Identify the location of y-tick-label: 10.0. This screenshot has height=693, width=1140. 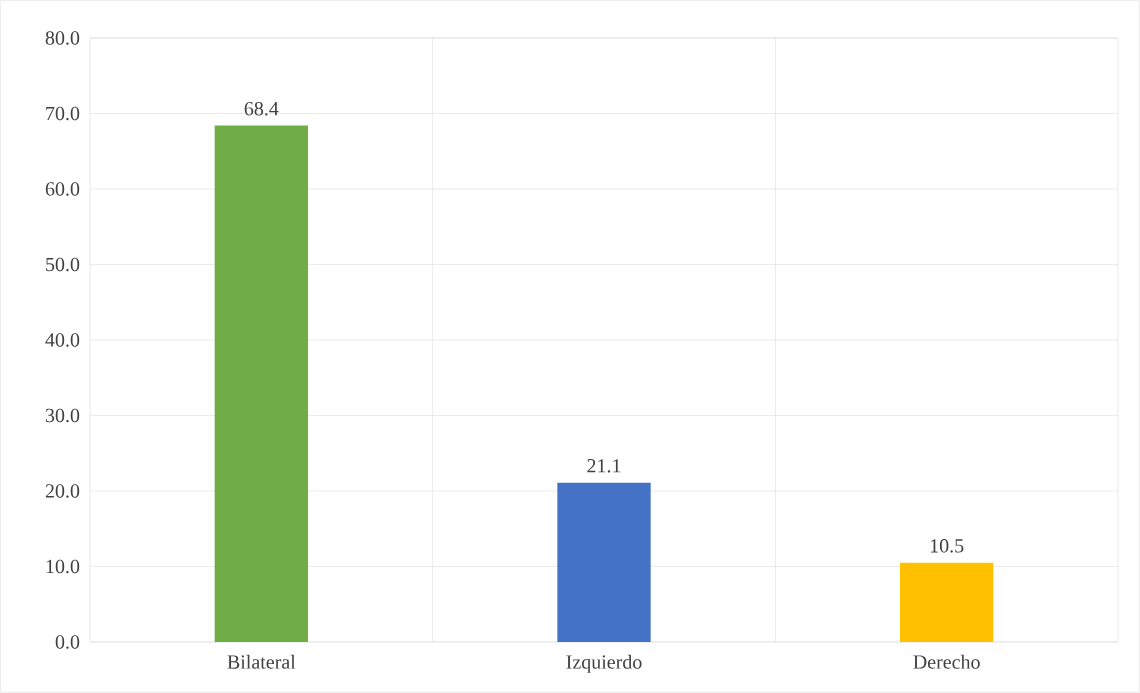
(63, 566).